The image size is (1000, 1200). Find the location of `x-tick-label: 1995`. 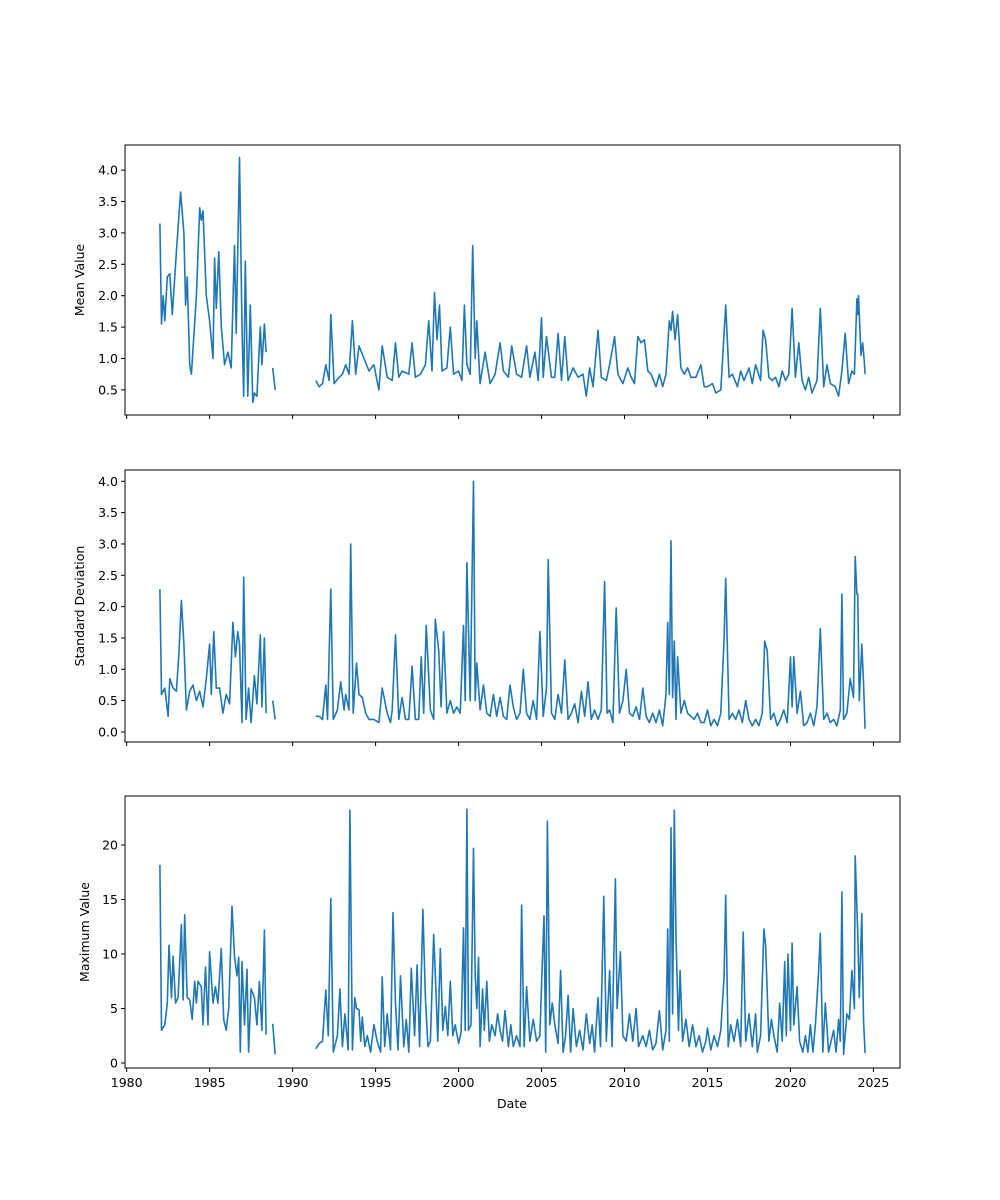

x-tick-label: 1995 is located at coordinates (376, 1082).